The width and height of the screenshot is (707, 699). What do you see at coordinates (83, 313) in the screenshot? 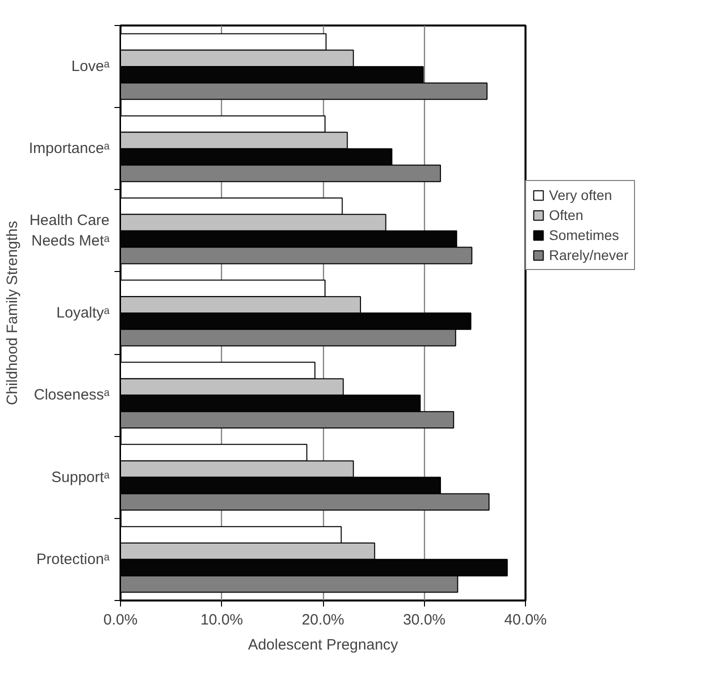
I see `y-tick-label: Loyaltyᵃ` at bounding box center [83, 313].